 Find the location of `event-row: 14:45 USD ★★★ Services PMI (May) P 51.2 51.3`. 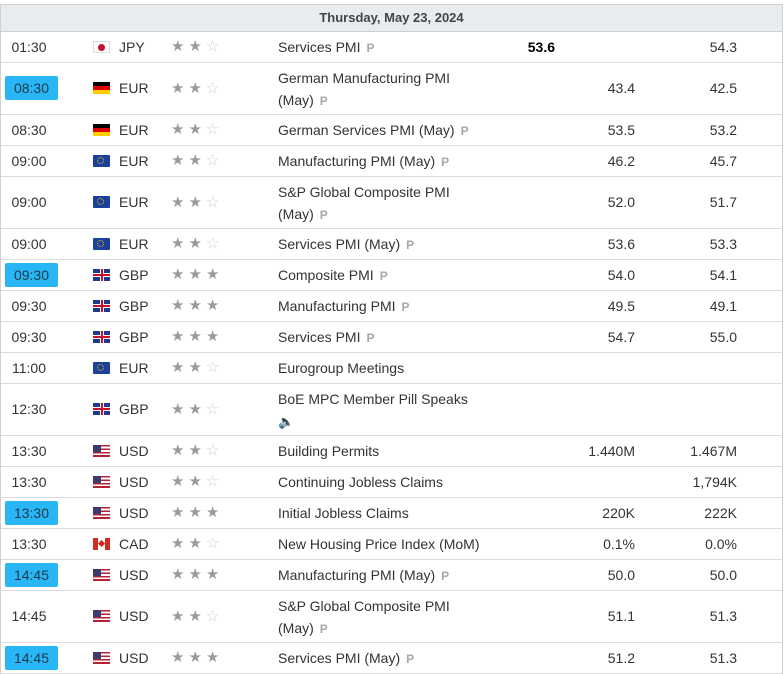

event-row: 14:45 USD ★★★ Services PMI (May) P 51.2 51.3 is located at coordinates (391, 658).